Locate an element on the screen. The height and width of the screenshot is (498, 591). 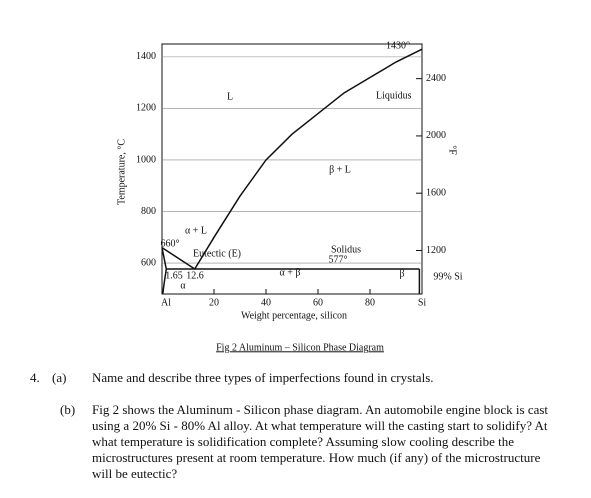
y-tick-label: 600 is located at coordinates (148, 262).